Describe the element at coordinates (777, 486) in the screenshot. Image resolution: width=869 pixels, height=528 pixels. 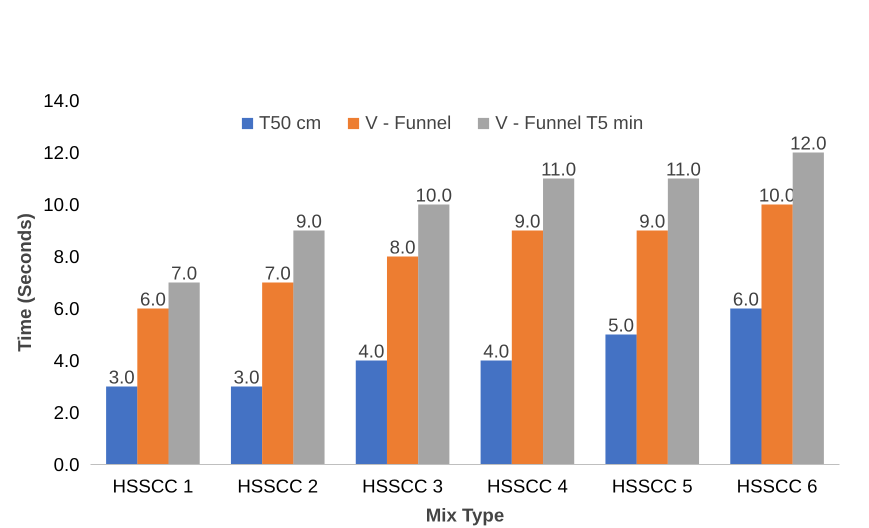
I see `x-tick-label: HSSCC 6` at that location.